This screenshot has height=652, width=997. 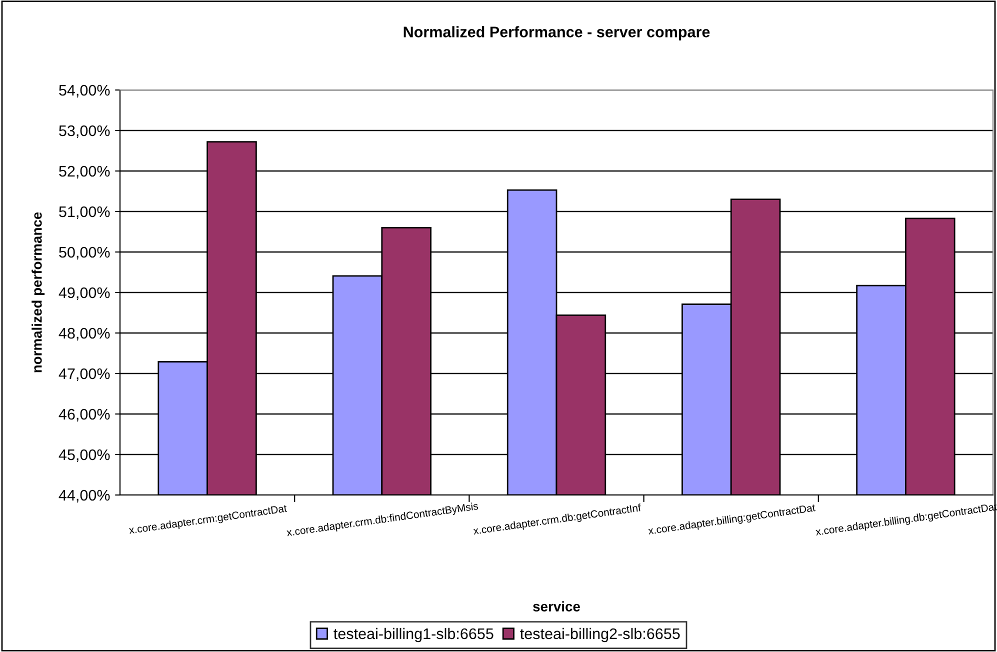 What do you see at coordinates (84, 253) in the screenshot?
I see `y-tick-label: 50,00%` at bounding box center [84, 253].